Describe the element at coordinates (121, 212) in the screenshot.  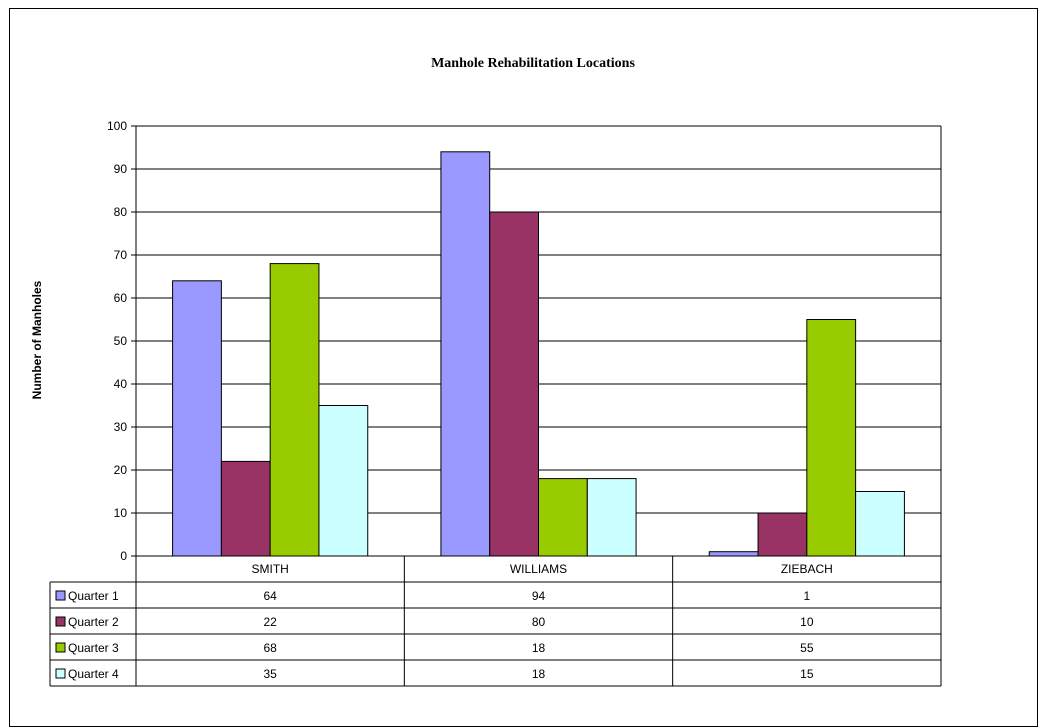
I see `y-tick-label: 80` at that location.